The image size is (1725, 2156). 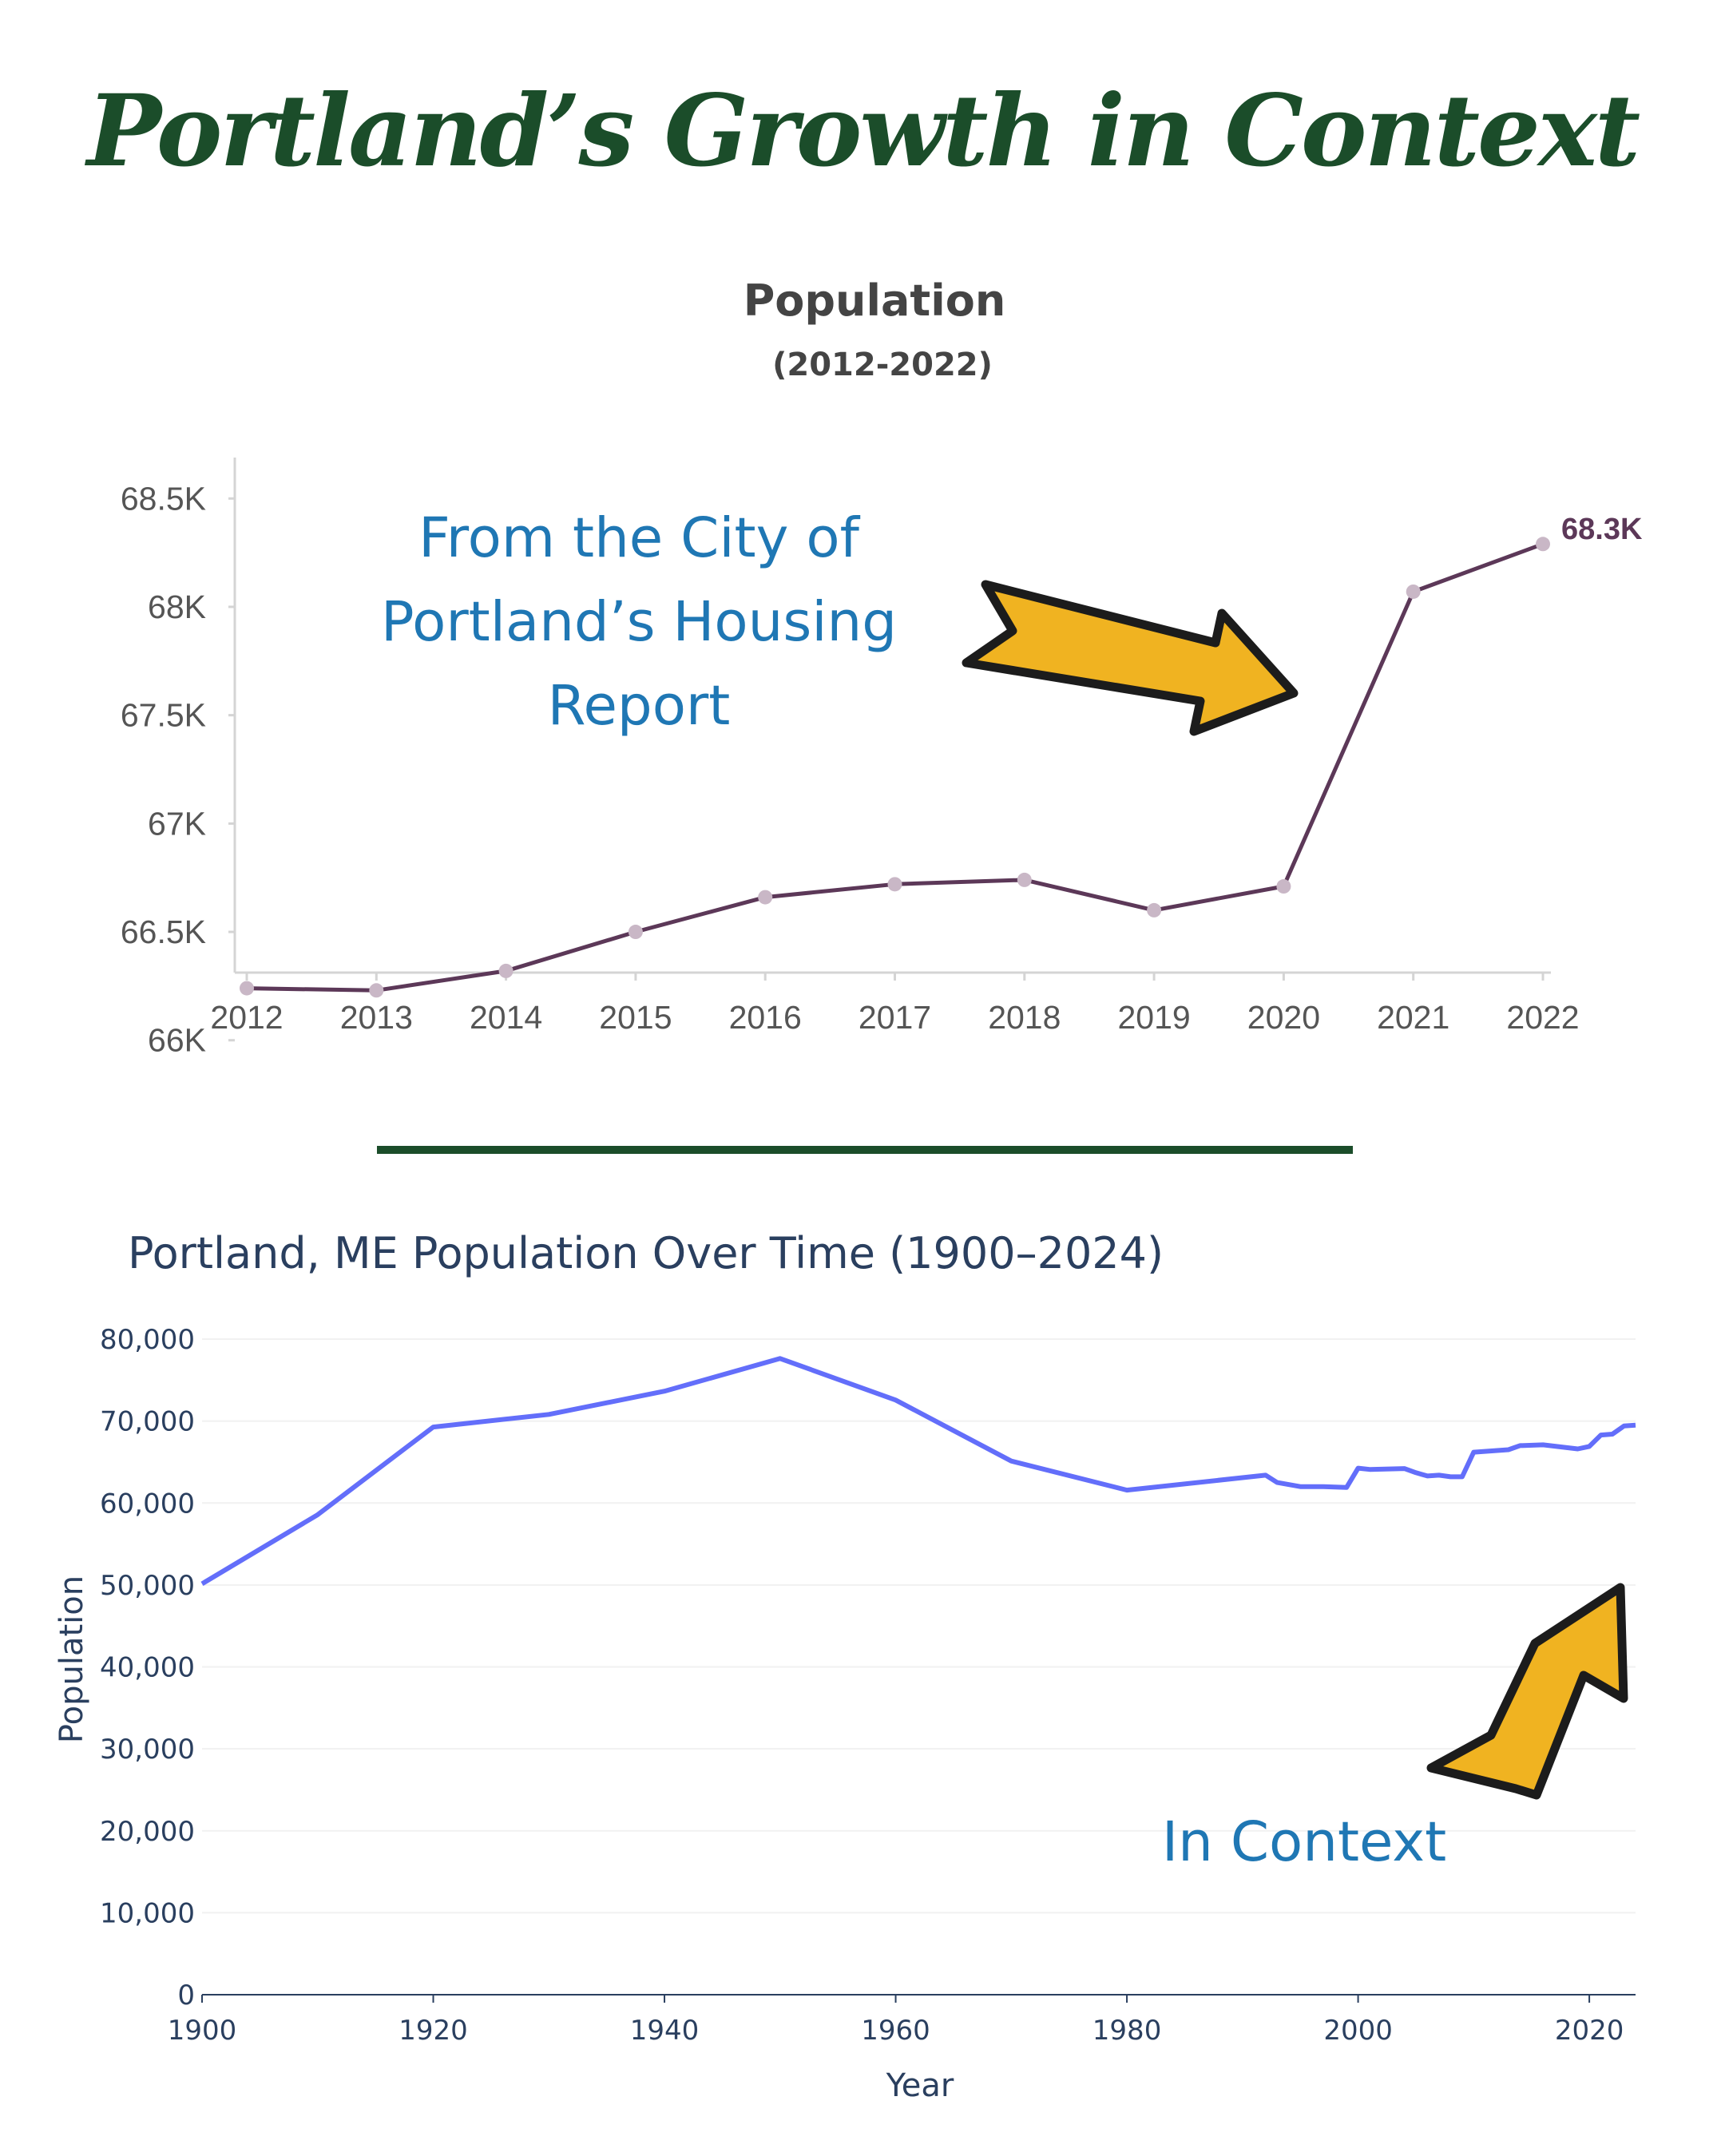 What do you see at coordinates (177, 1040) in the screenshot?
I see `top-chart-y-tick-label: 66K` at bounding box center [177, 1040].